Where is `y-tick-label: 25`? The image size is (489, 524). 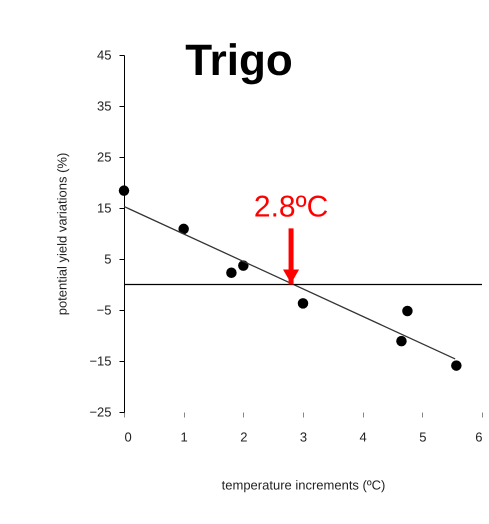 y-tick-label: 25 is located at coordinates (104, 157).